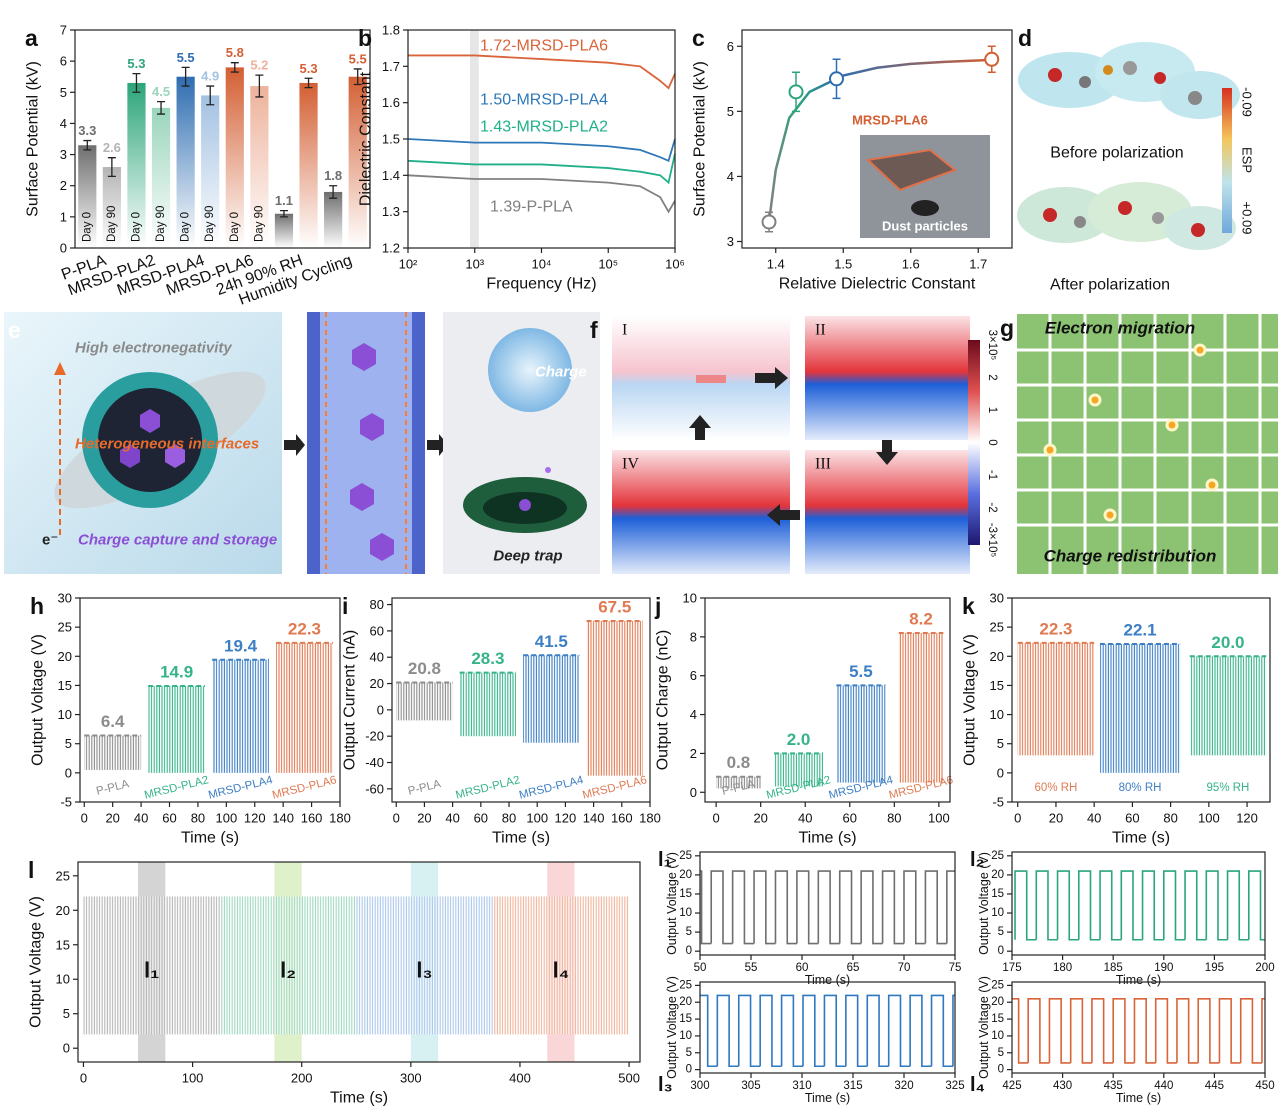  Describe the element at coordinates (551, 641) in the screenshot. I see `peak-label: 41.5` at that location.